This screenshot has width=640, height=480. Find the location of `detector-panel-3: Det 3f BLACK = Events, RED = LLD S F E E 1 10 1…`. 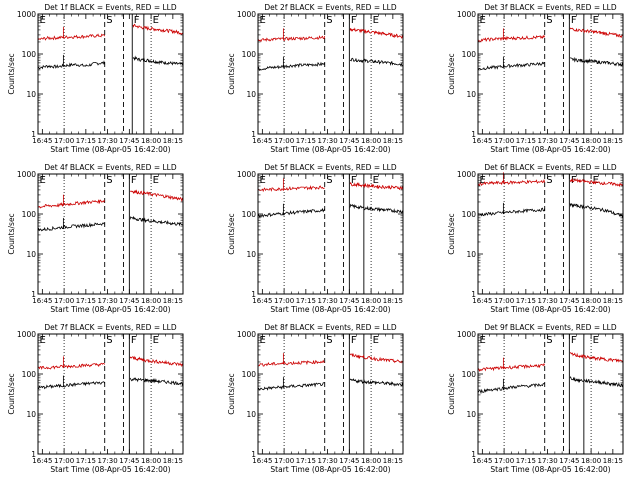

detector-panel-3: Det 3f BLACK = Events, RED = LLD S F E E 1 10 1… is located at coordinates (535, 78).